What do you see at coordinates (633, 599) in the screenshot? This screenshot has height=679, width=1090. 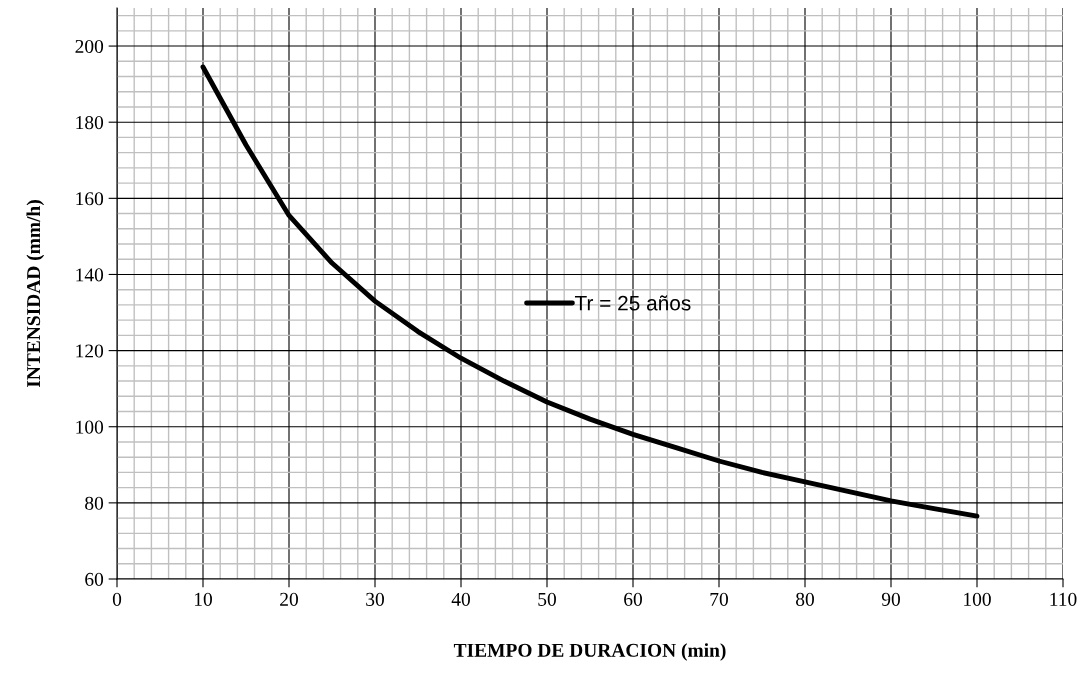 I see `x-tick-label: 60` at bounding box center [633, 599].